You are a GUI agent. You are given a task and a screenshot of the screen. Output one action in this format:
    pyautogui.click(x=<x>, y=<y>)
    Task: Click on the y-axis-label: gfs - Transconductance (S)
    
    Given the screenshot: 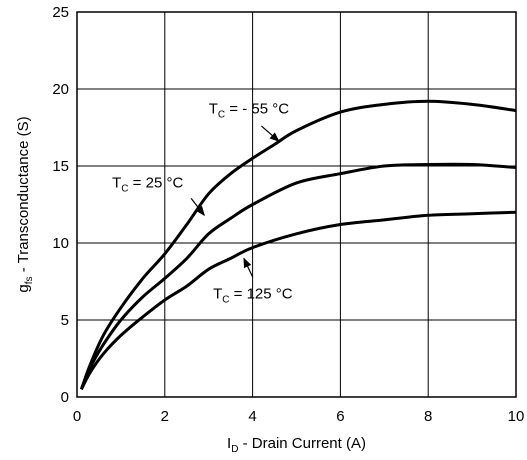 What is the action you would take?
    pyautogui.click(x=25, y=204)
    